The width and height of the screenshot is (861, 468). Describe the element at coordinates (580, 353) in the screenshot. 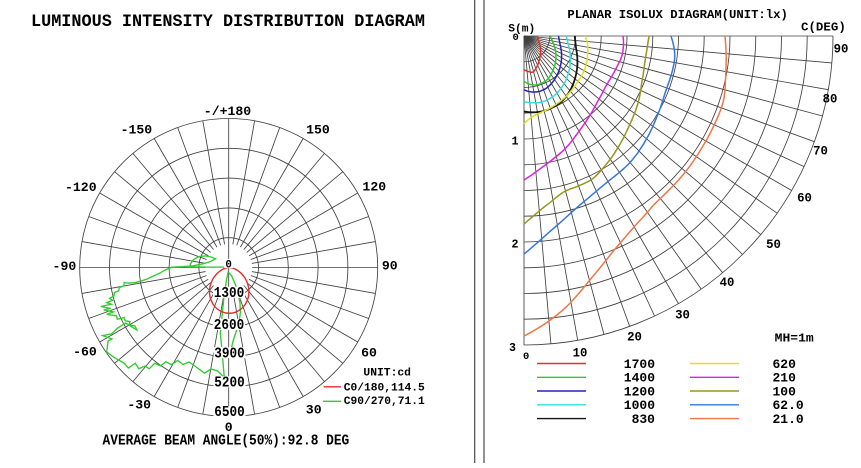

I see `svg-text: 10` at that location.